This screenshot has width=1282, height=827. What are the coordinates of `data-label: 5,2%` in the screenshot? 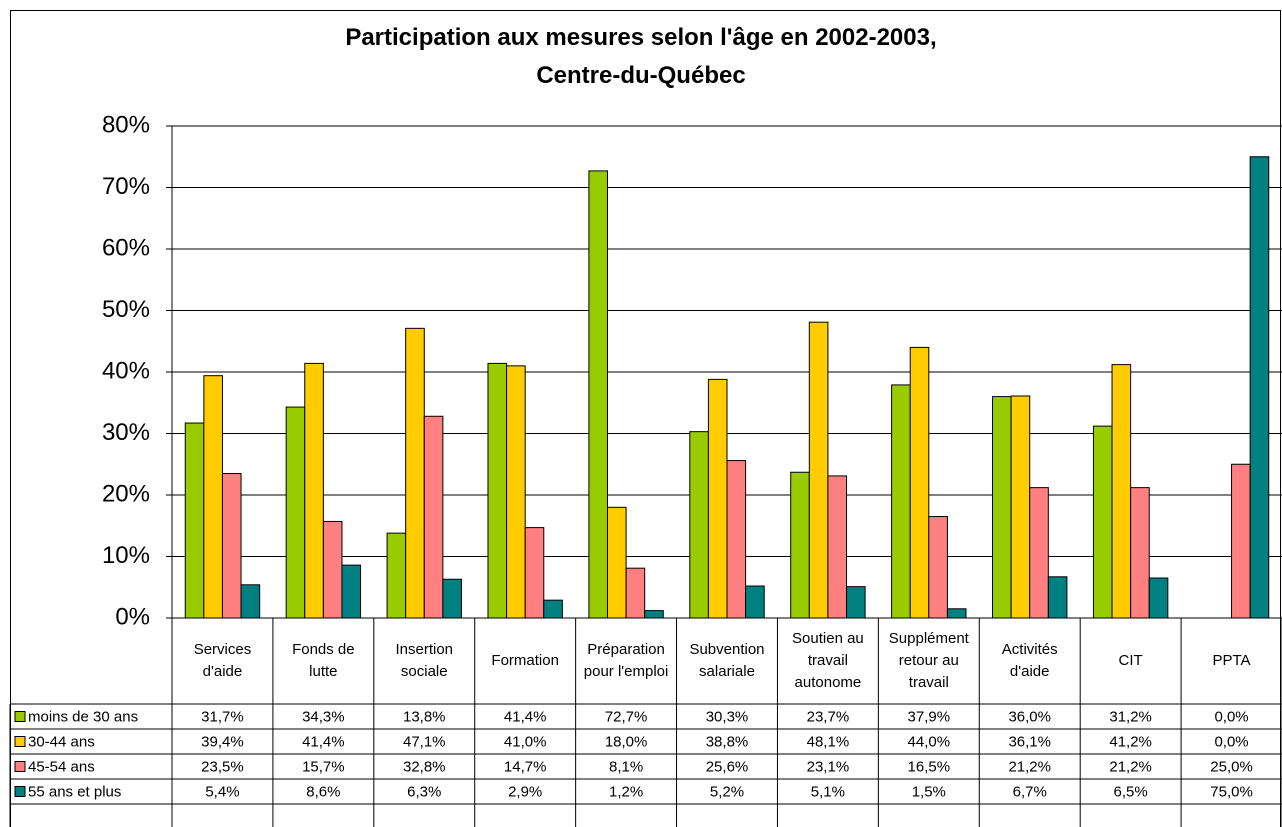 It's located at (727, 791).